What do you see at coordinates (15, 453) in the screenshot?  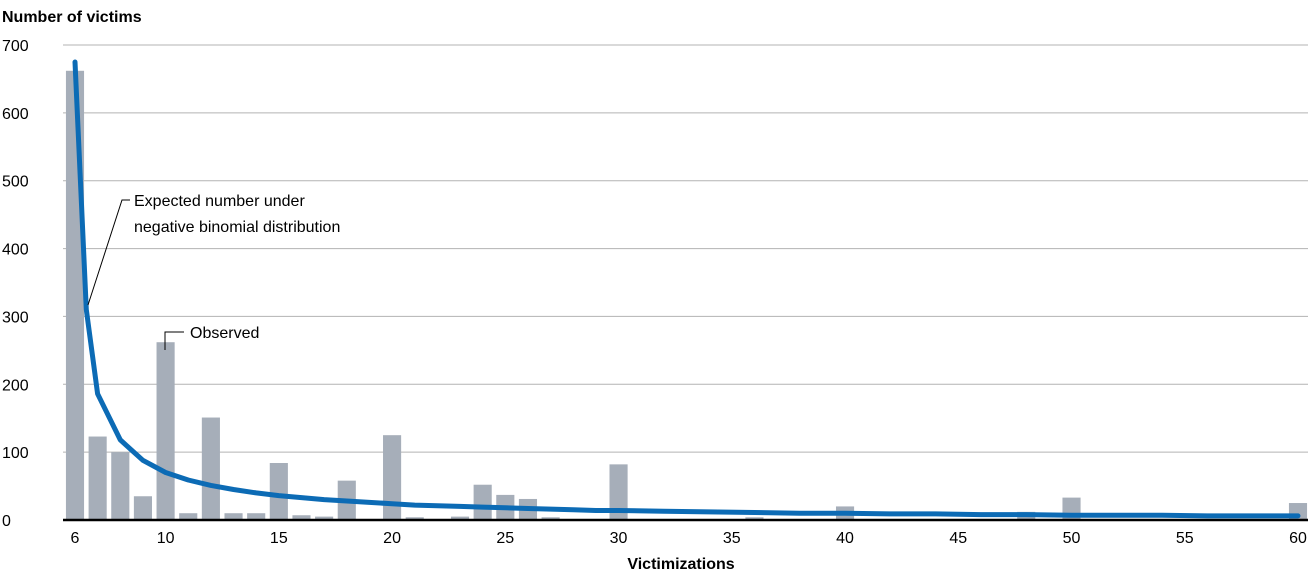 I see `y-tick-label: 100` at bounding box center [15, 453].